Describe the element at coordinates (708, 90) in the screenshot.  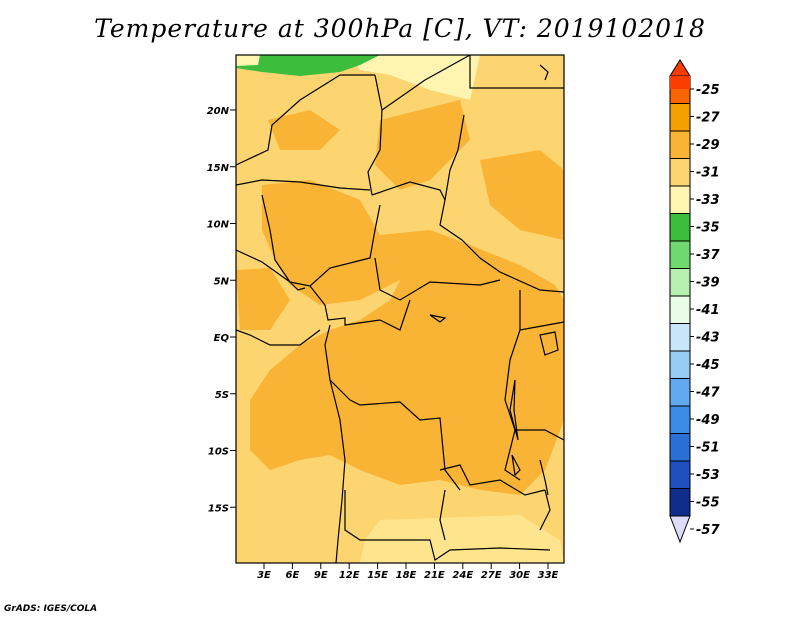
I see `colorbar-label: -25` at that location.